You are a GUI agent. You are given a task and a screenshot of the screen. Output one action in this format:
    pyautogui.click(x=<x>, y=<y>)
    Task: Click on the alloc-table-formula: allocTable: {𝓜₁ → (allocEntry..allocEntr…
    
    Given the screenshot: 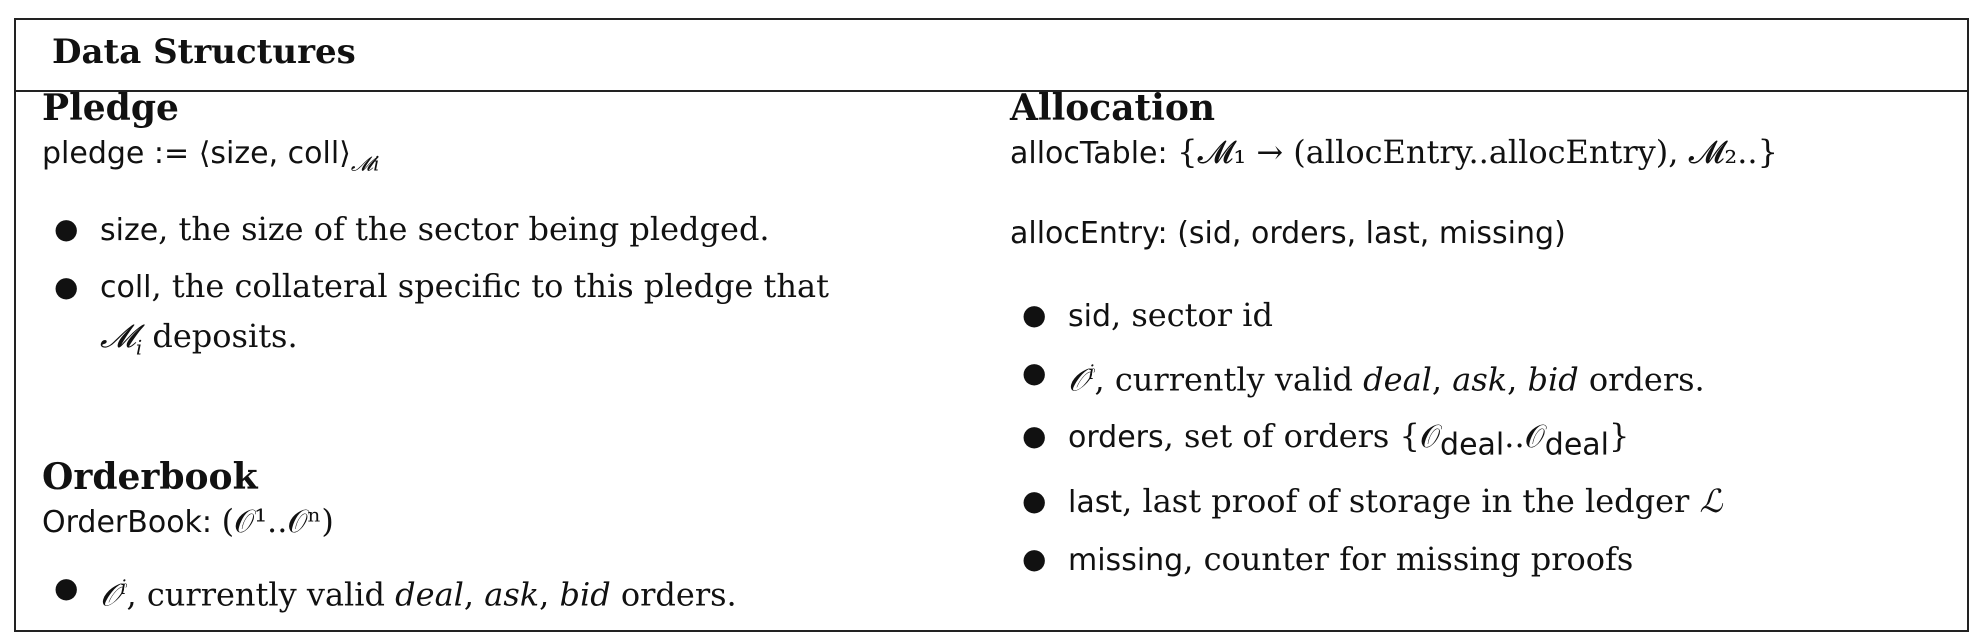 What is the action you would take?
    pyautogui.click(x=1394, y=152)
    